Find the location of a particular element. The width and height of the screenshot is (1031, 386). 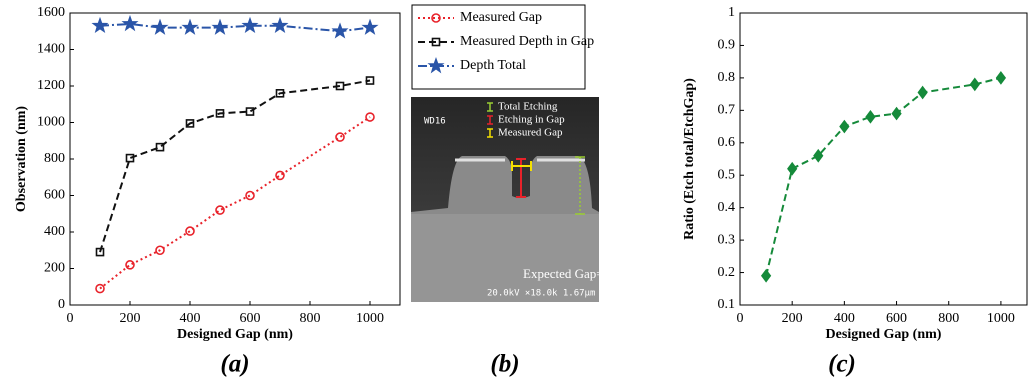

y-tick-label: 0 is located at coordinates (61, 304).